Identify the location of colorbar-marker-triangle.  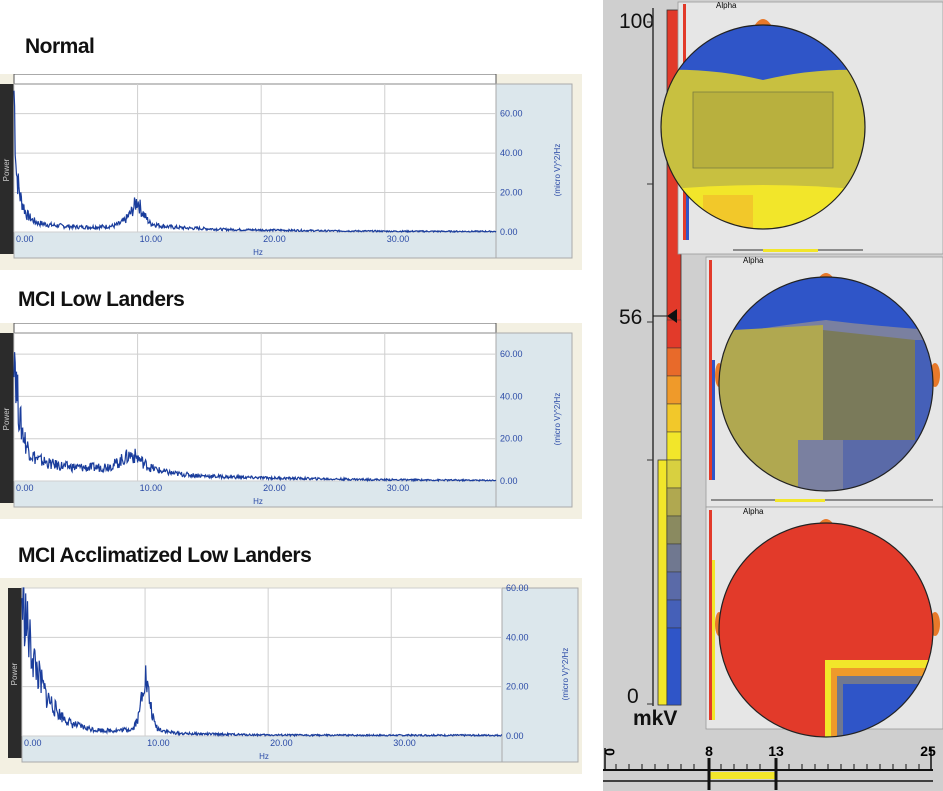
(672, 316).